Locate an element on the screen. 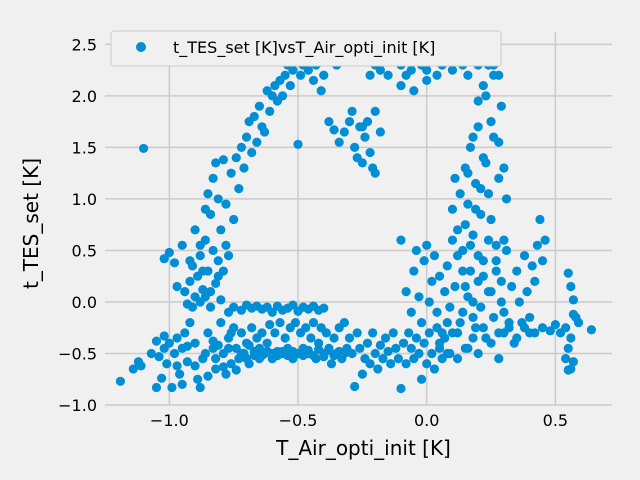 This screenshot has height=480, width=640. x-axis-label: T_Air_opti_init [K] is located at coordinates (363, 448).